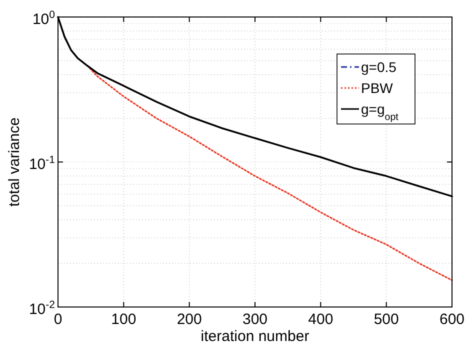 Image resolution: width=474 pixels, height=347 pixels. What do you see at coordinates (377, 88) in the screenshot?
I see `legend-label: PBW` at bounding box center [377, 88].